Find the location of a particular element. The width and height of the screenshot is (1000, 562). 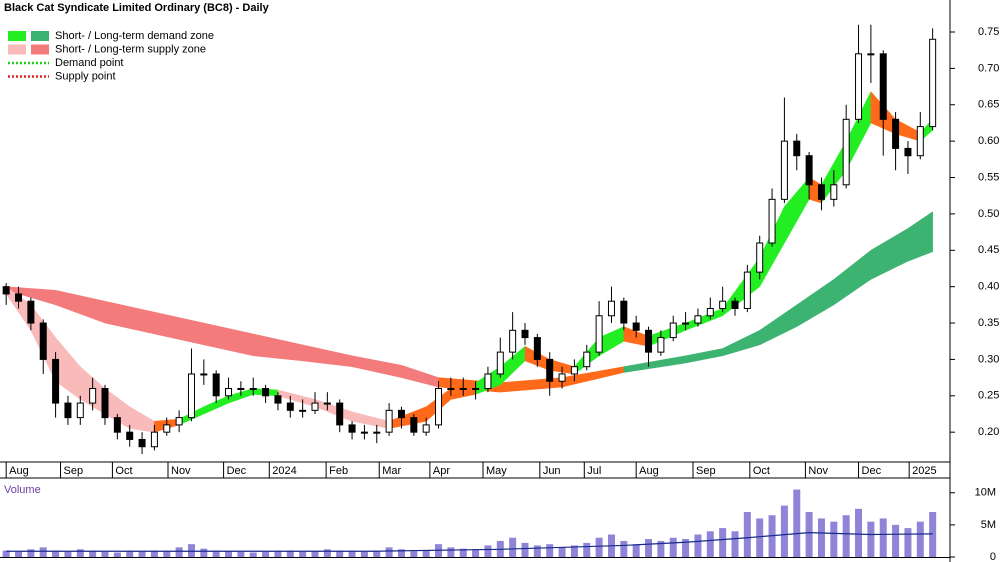

volume-pane is located at coordinates (469, 523).